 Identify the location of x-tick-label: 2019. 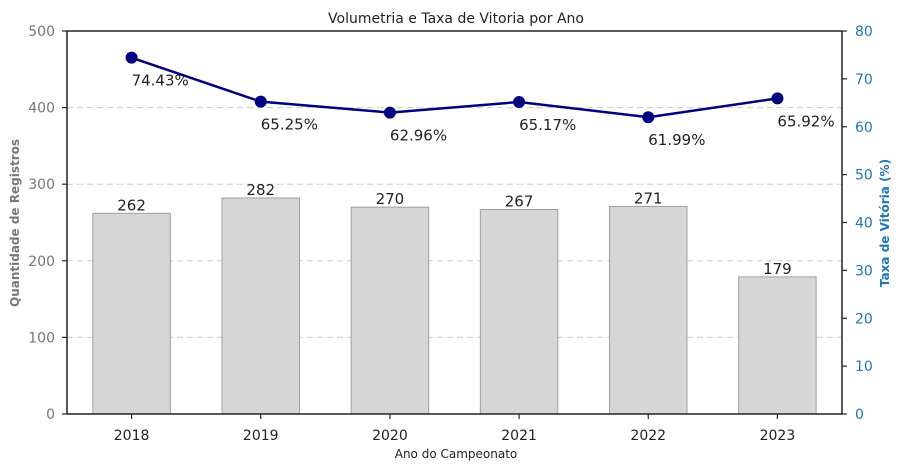
(261, 436).